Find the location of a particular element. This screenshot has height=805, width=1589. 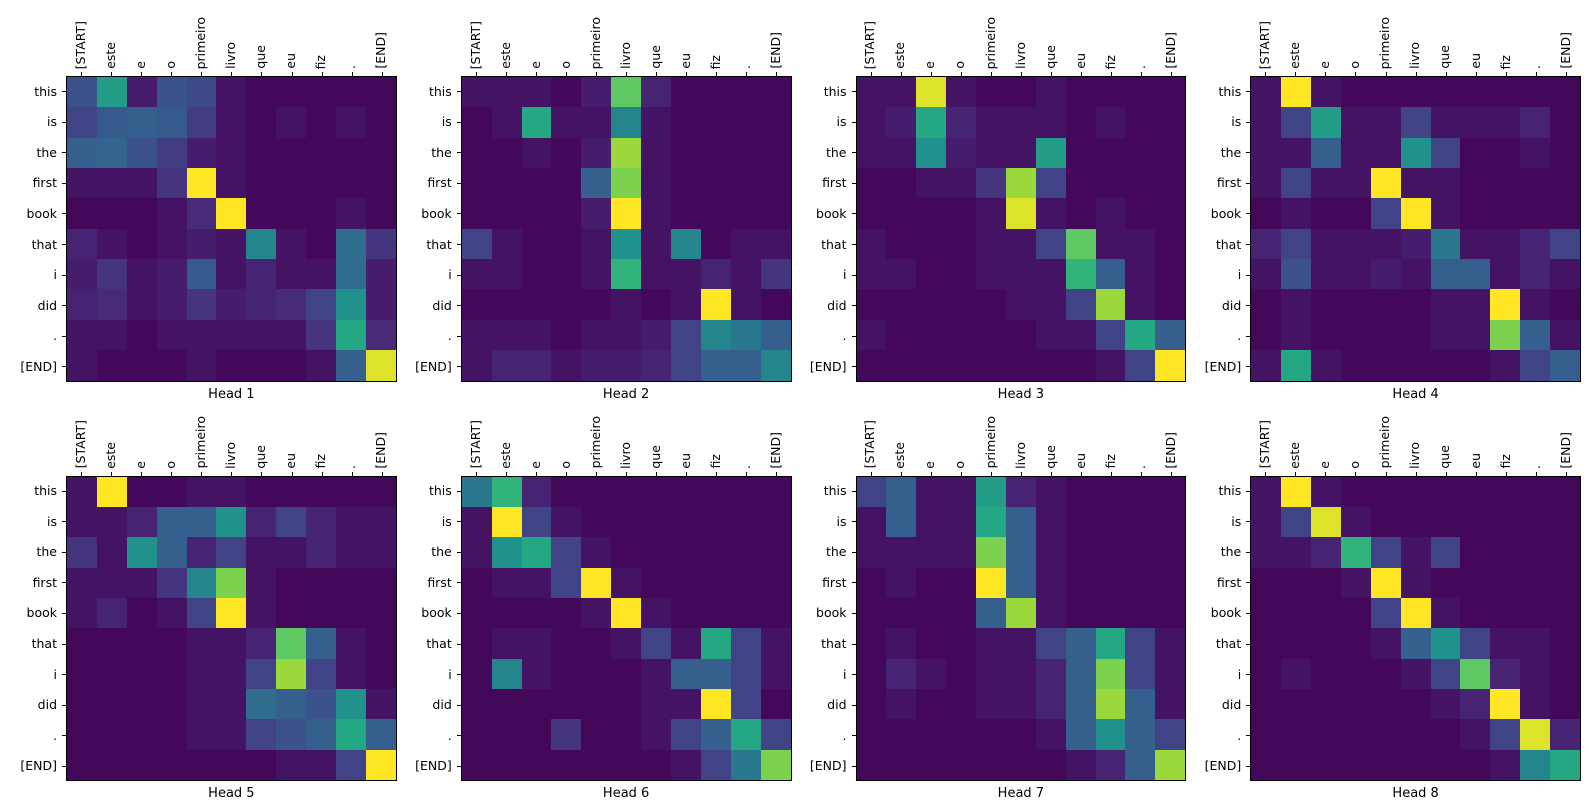

y-axis-tick-labels: this is the first book that i did. [END] is located at coordinates (37, 229).